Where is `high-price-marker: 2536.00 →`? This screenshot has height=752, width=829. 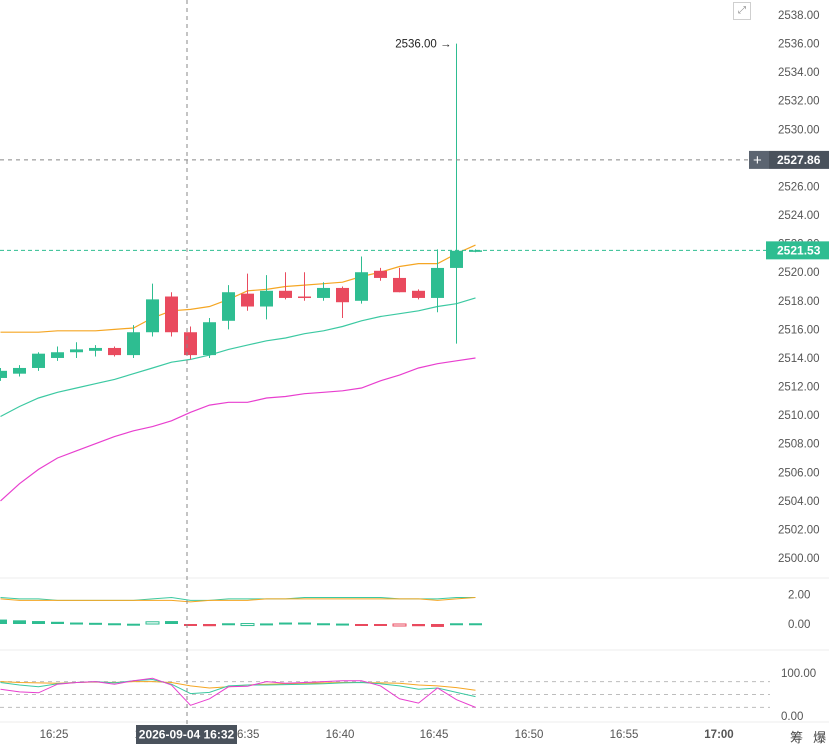
high-price-marker: 2536.00 → is located at coordinates (423, 45).